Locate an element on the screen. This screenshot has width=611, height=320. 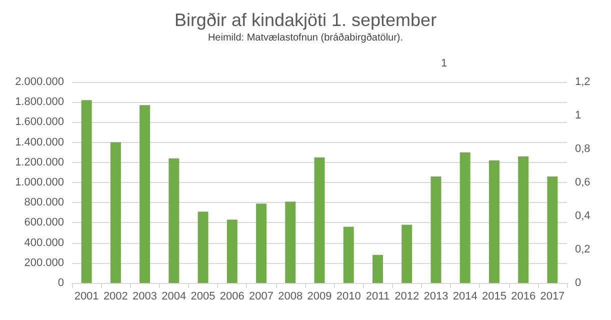
x-tick-label: 2016 is located at coordinates (523, 296).